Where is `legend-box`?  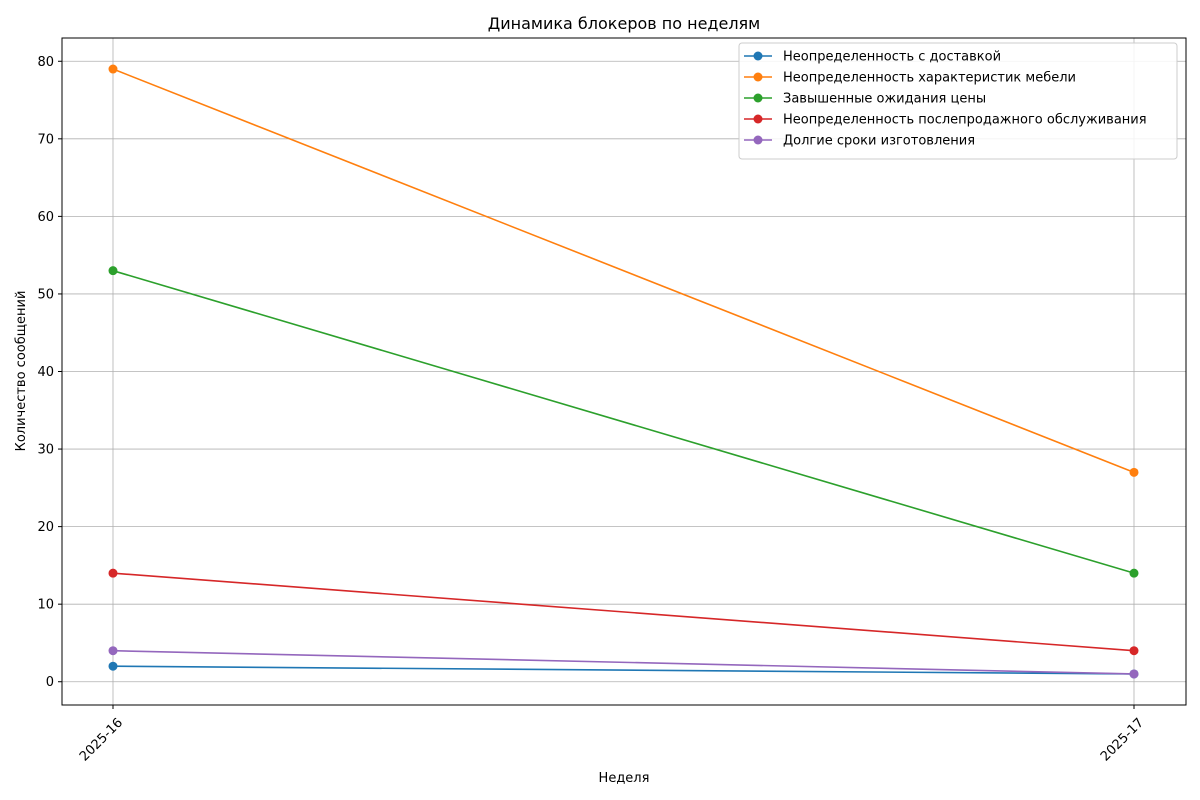
legend-box is located at coordinates (958, 101).